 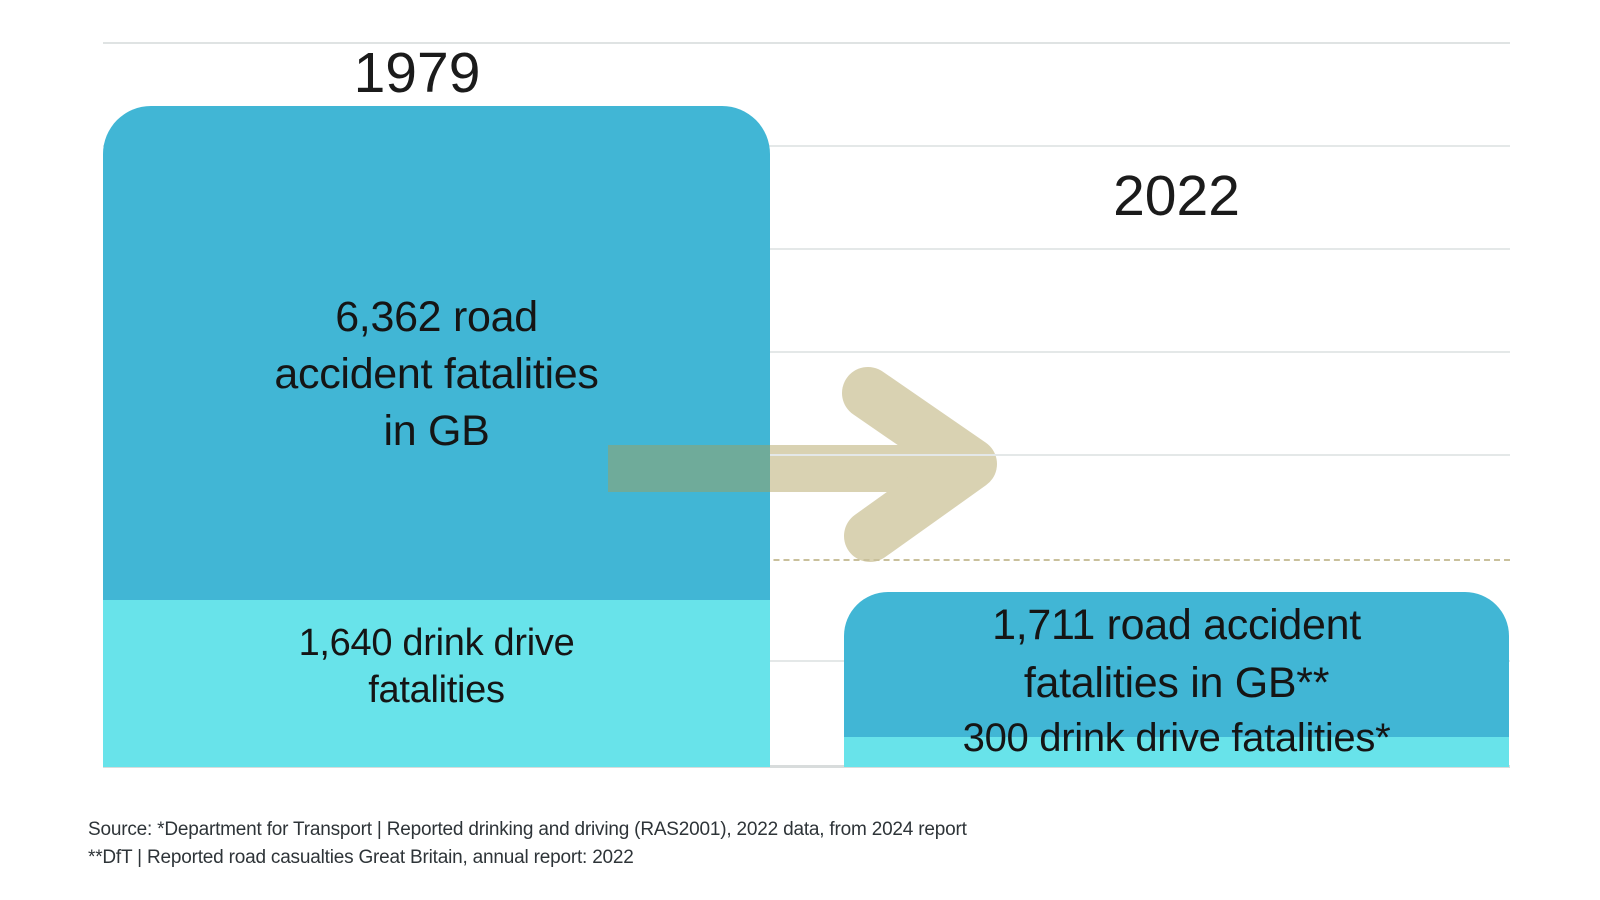 What do you see at coordinates (436, 431) in the screenshot?
I see `label-line: in GB` at bounding box center [436, 431].